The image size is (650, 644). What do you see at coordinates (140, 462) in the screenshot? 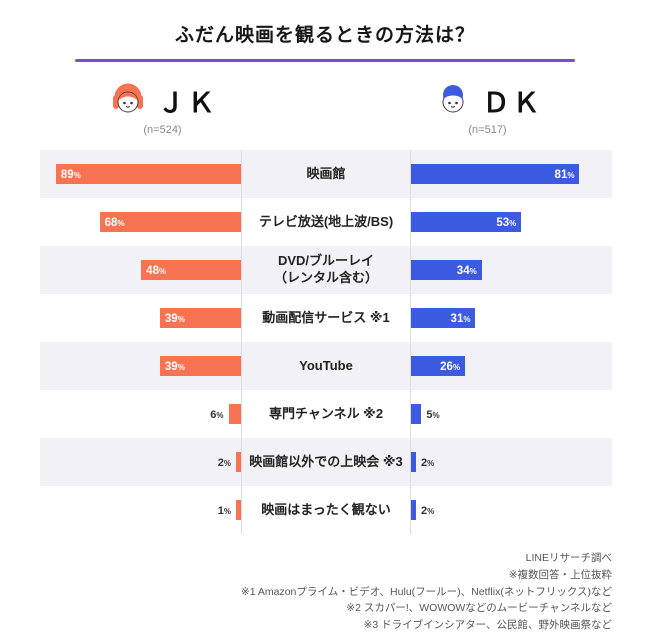
I see `jk-bar-cell: 2%` at bounding box center [140, 462].